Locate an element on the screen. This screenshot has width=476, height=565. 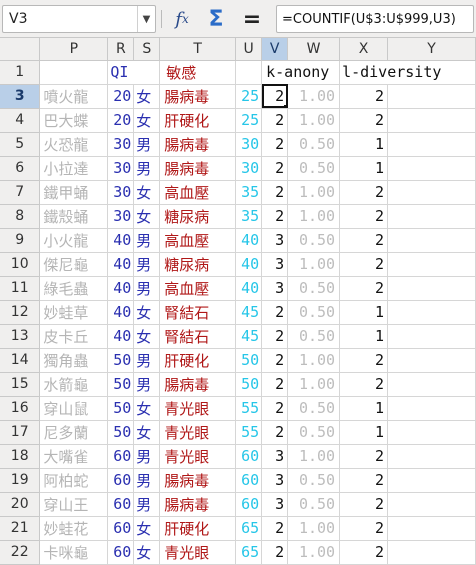
cell-r: 30 is located at coordinates (121, 168).